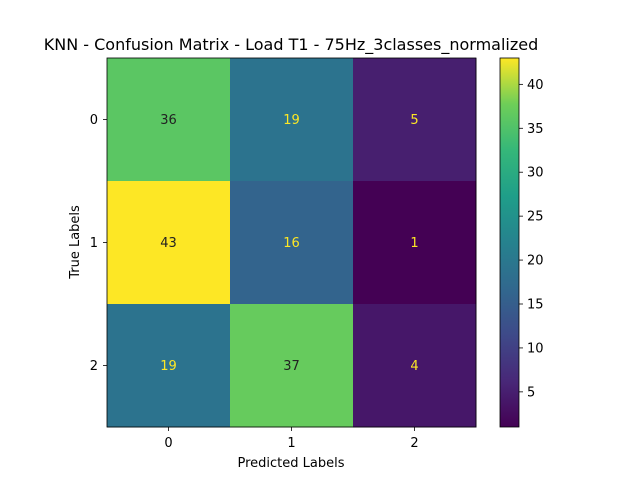 The width and height of the screenshot is (640, 484). Describe the element at coordinates (94, 366) in the screenshot. I see `y-tick-label: 2` at that location.